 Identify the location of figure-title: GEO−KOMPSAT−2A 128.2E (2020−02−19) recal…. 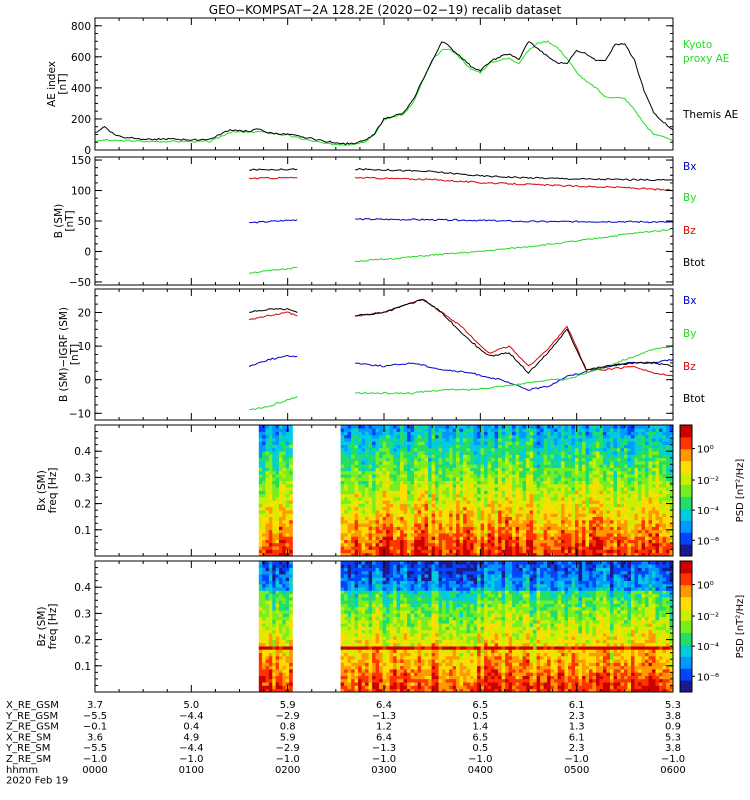
(385, 10).